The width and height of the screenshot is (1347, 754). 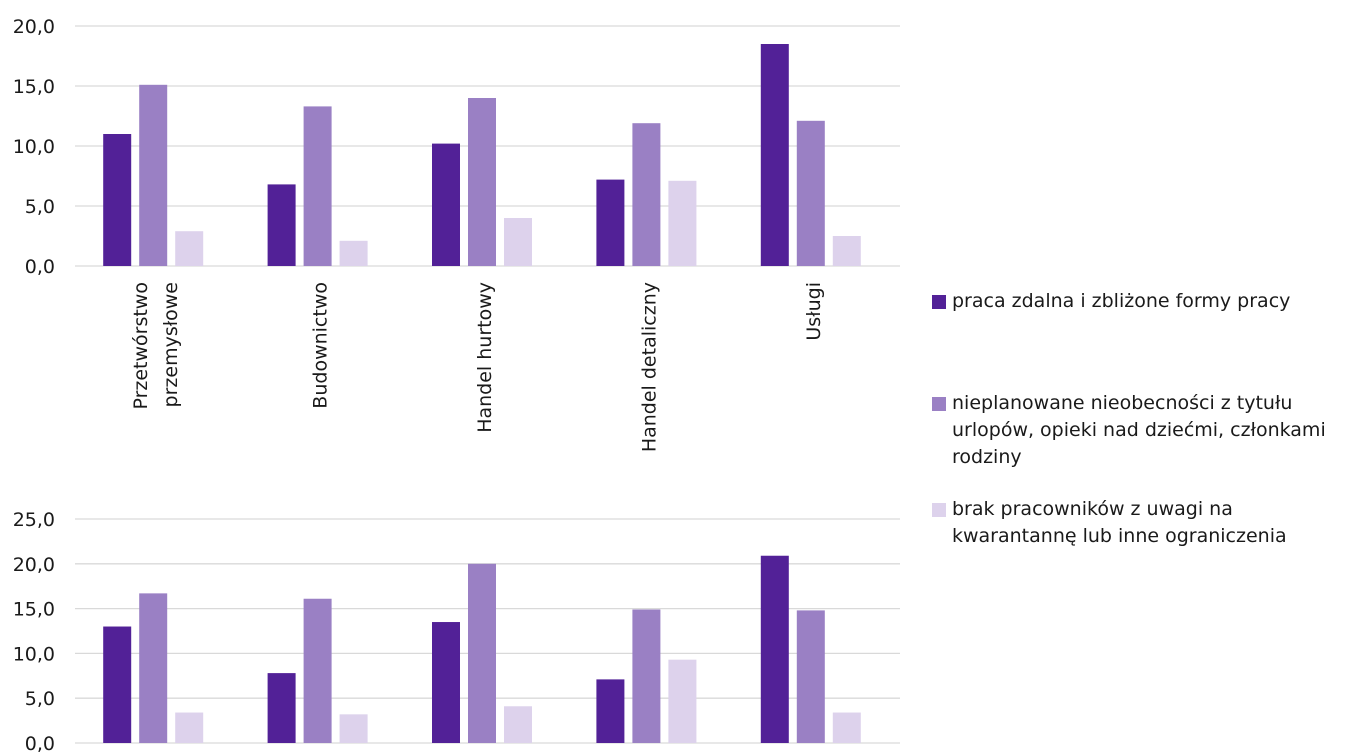 I want to click on x-category-label: Handel hurtowy, so click(x=485, y=357).